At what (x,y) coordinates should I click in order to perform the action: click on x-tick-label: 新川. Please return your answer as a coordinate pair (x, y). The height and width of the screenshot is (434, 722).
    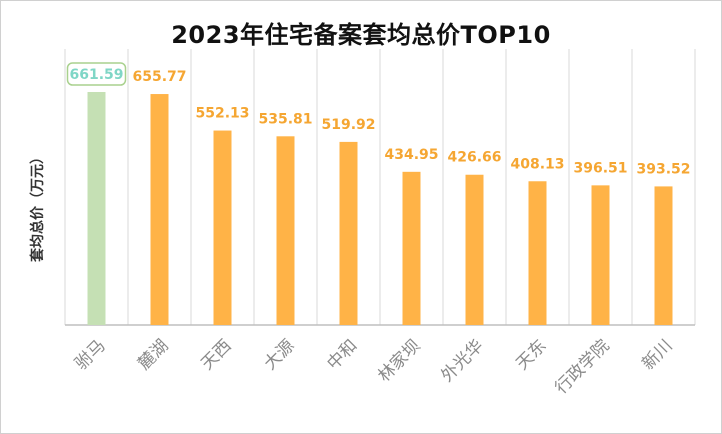
    Looking at the image, I should click on (657, 355).